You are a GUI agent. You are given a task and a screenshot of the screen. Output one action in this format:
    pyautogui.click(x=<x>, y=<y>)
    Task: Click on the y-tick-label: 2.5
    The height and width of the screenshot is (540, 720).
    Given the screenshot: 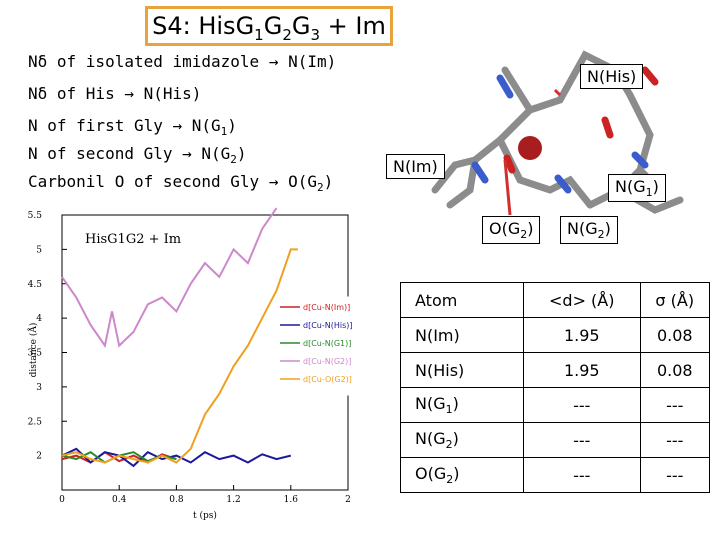 What is the action you would take?
    pyautogui.click(x=35, y=422)
    